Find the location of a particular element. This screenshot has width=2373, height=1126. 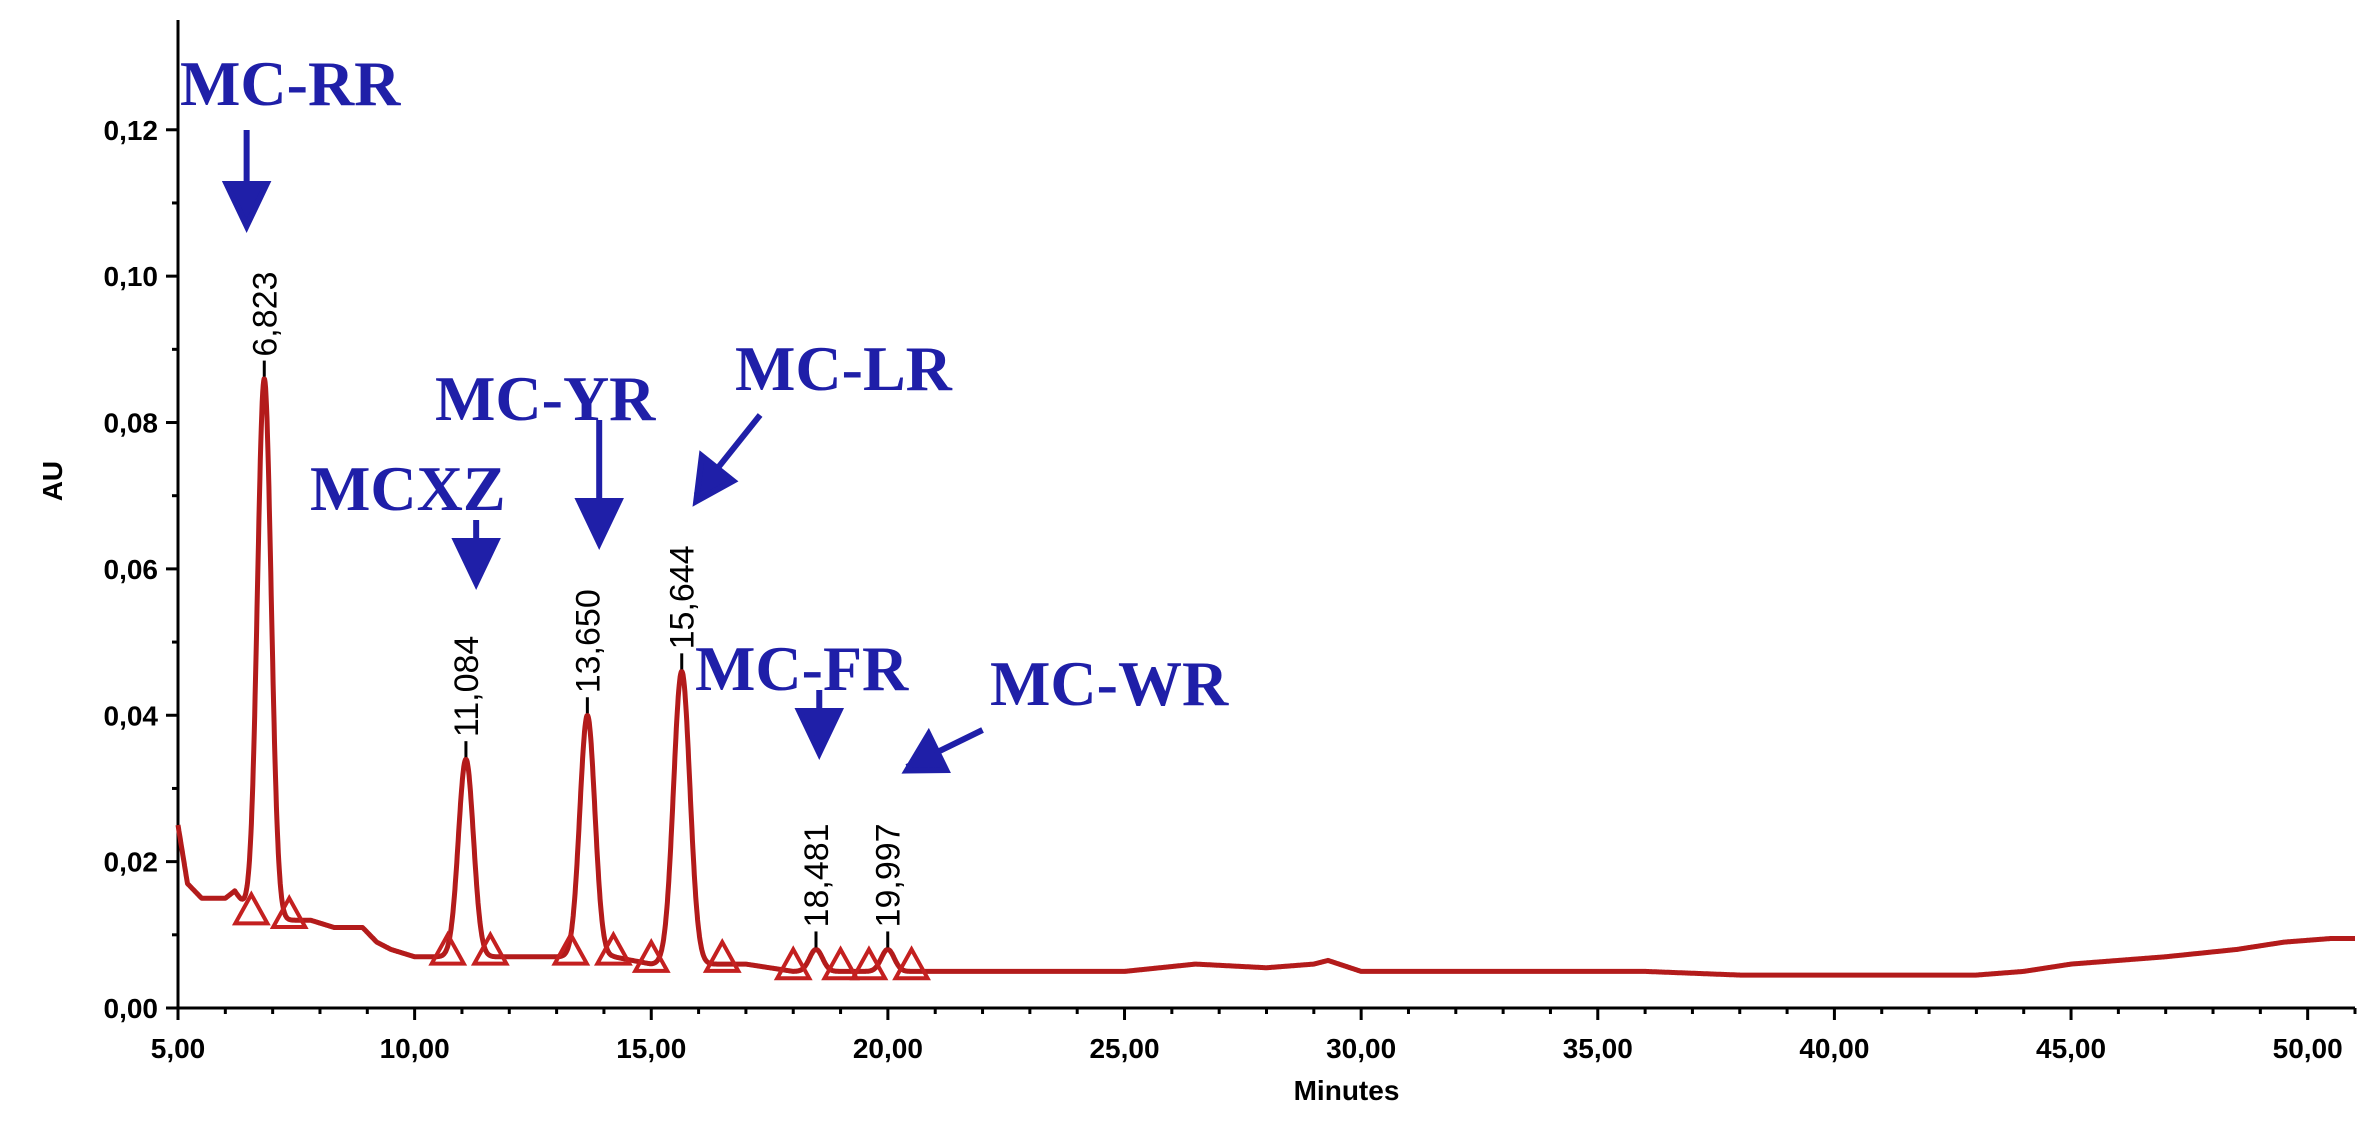

x-tick-label: 40,00 is located at coordinates (1834, 1048).